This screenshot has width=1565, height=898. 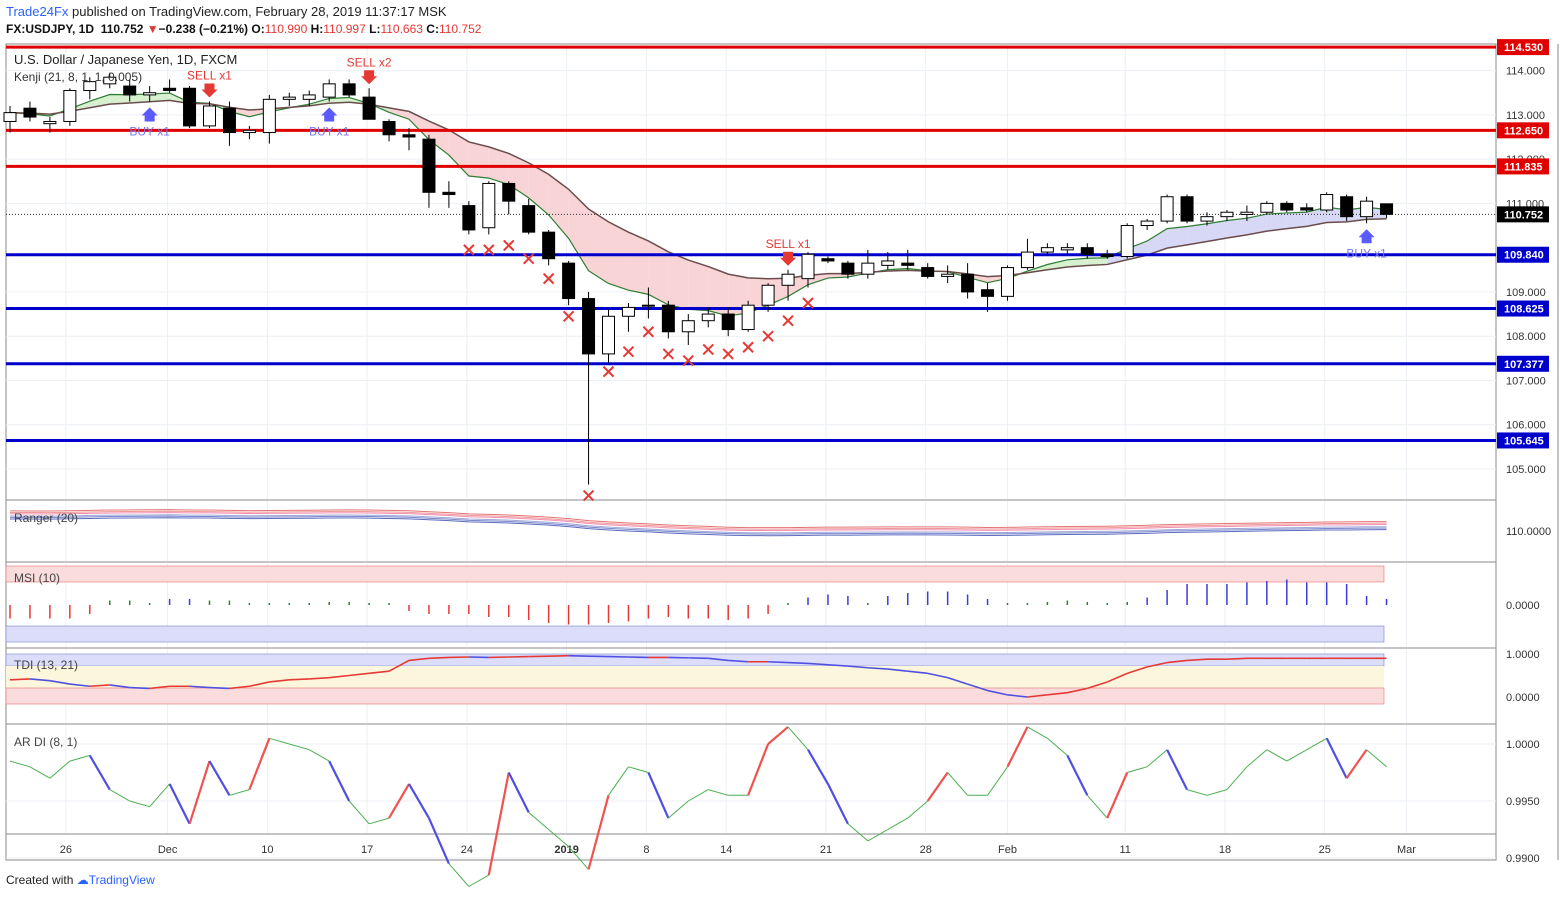 What do you see at coordinates (1528, 532) in the screenshot?
I see `ranger-tick-label: 110.0000` at bounding box center [1528, 532].